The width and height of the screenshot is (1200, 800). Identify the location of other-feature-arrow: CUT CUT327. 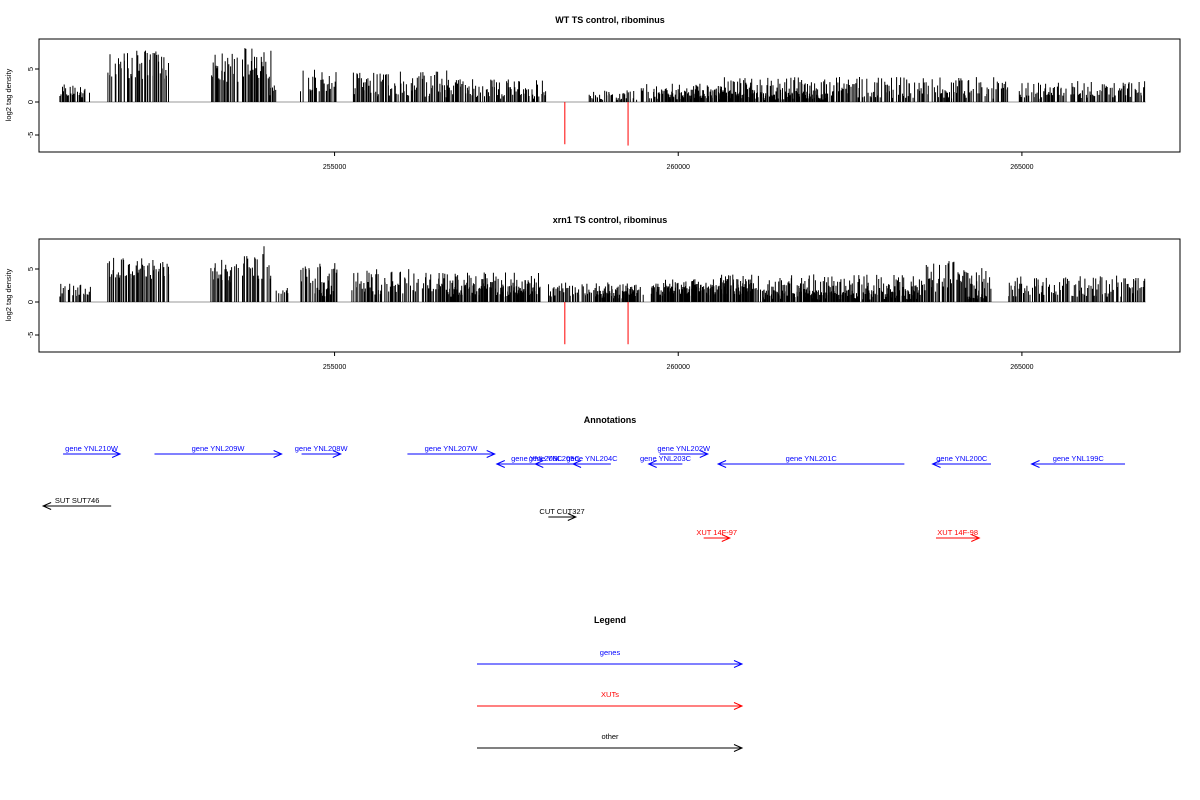
(562, 514).